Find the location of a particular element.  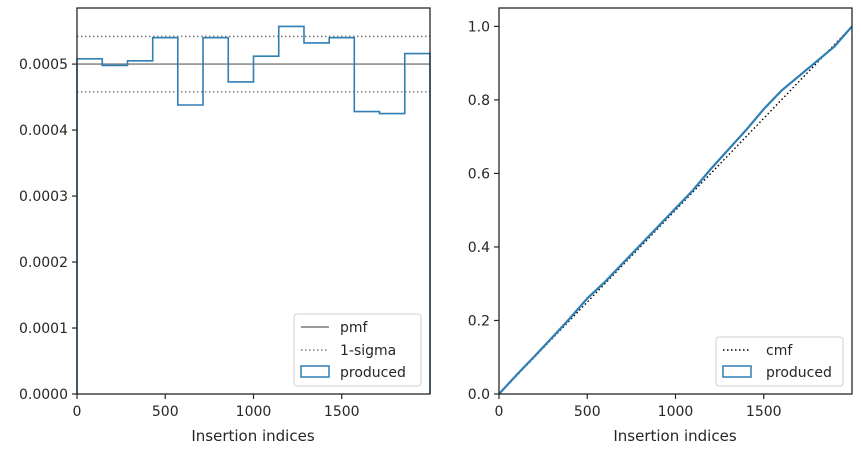

legend-produced-swatch is located at coordinates (315, 371).